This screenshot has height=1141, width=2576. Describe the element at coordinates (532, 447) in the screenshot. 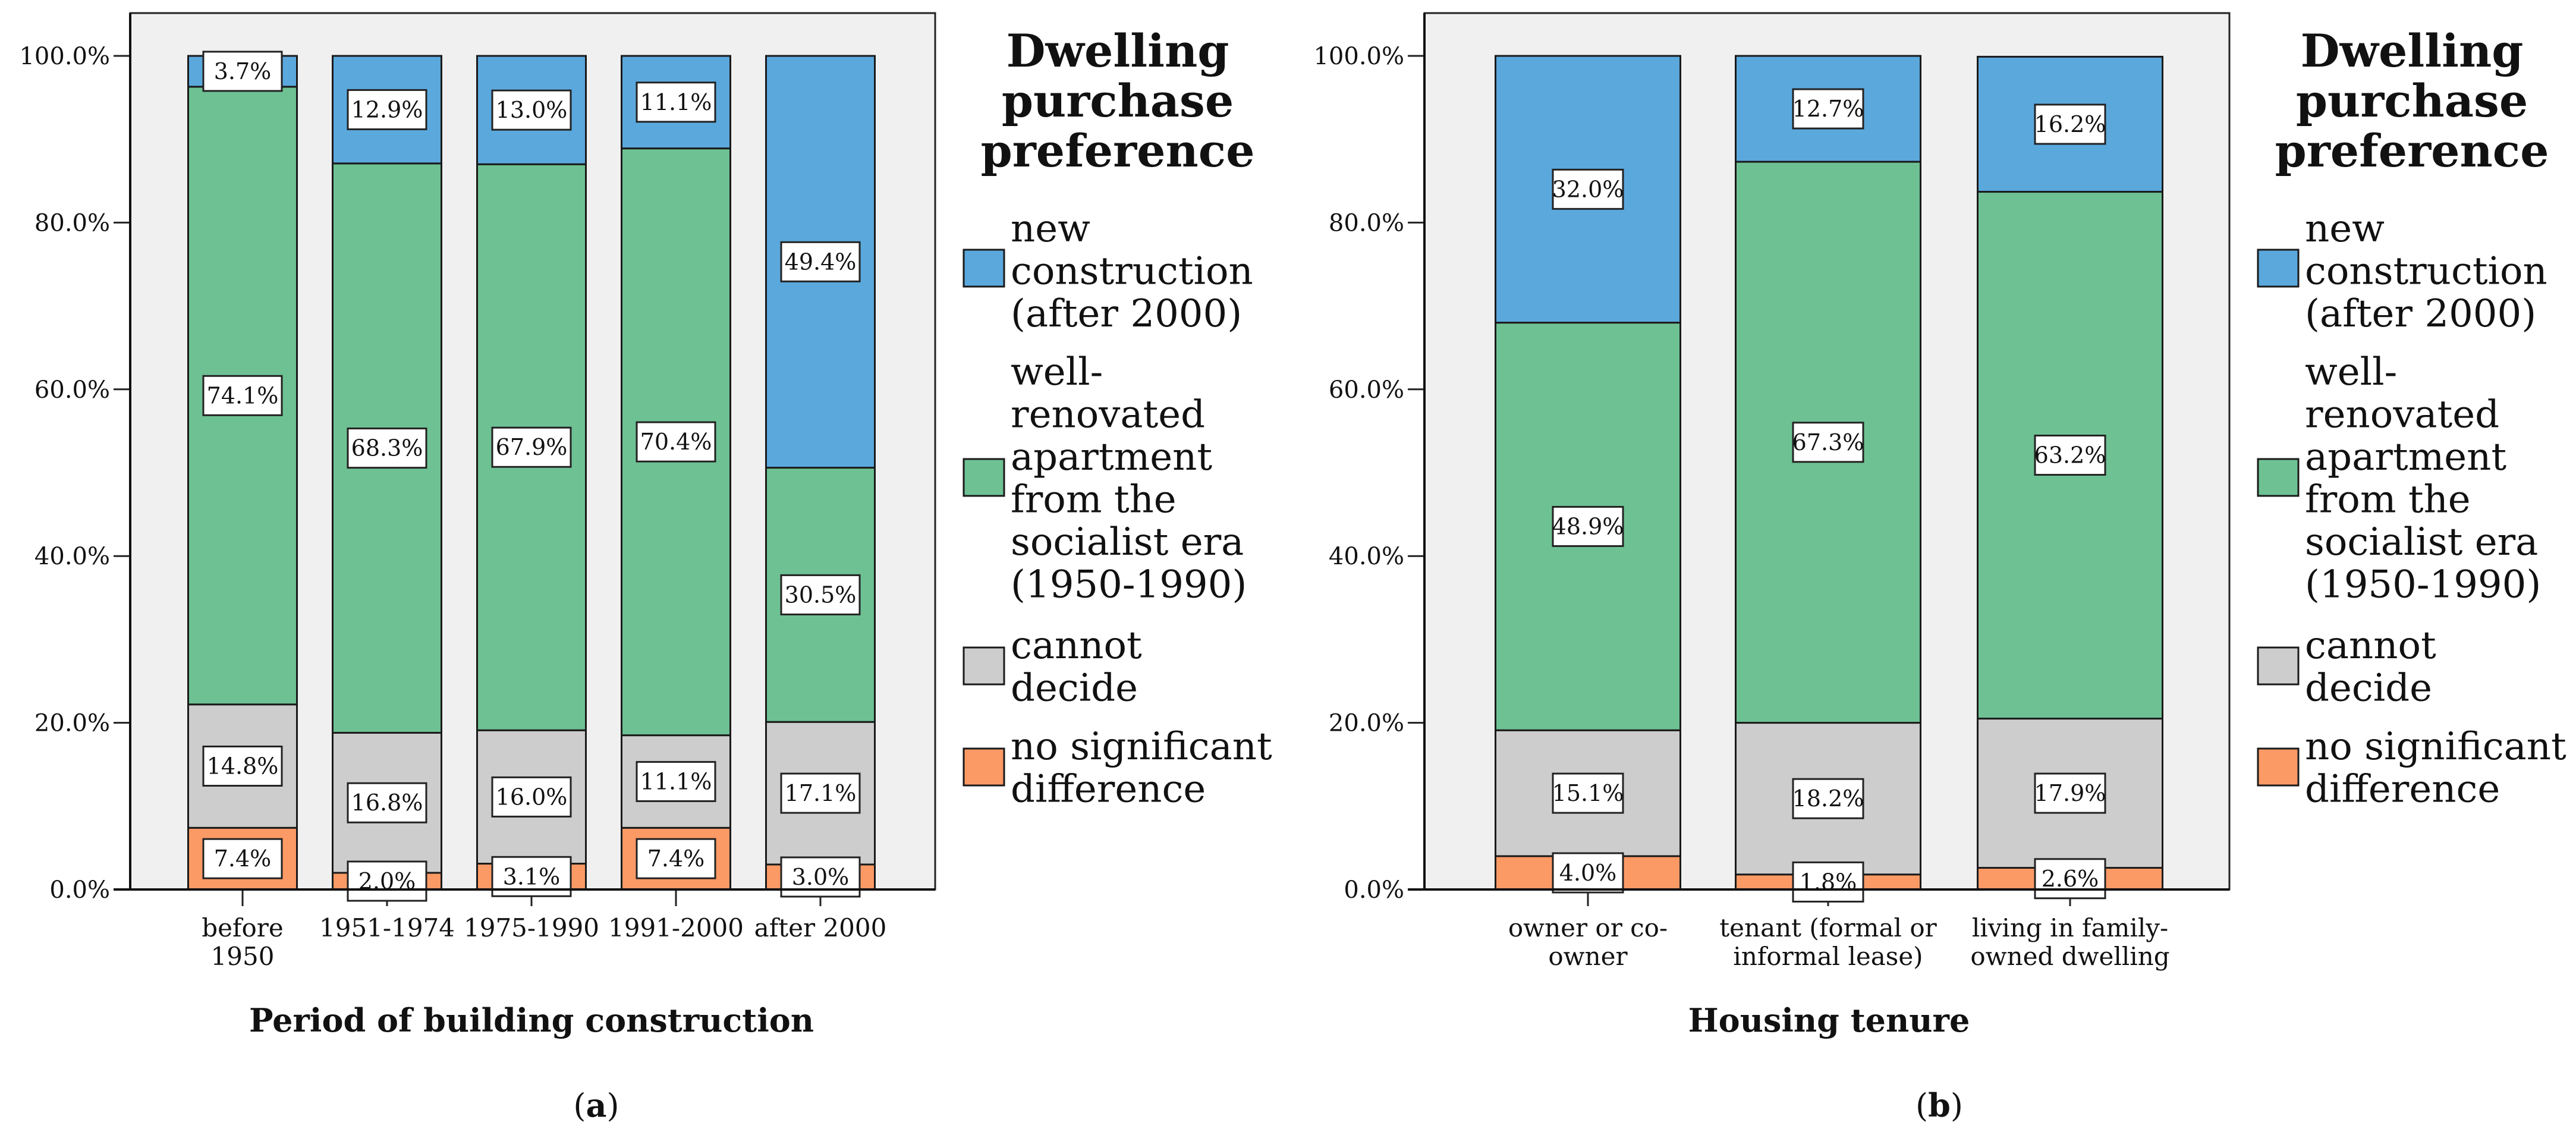

I see `data-label: 67.9%` at that location.